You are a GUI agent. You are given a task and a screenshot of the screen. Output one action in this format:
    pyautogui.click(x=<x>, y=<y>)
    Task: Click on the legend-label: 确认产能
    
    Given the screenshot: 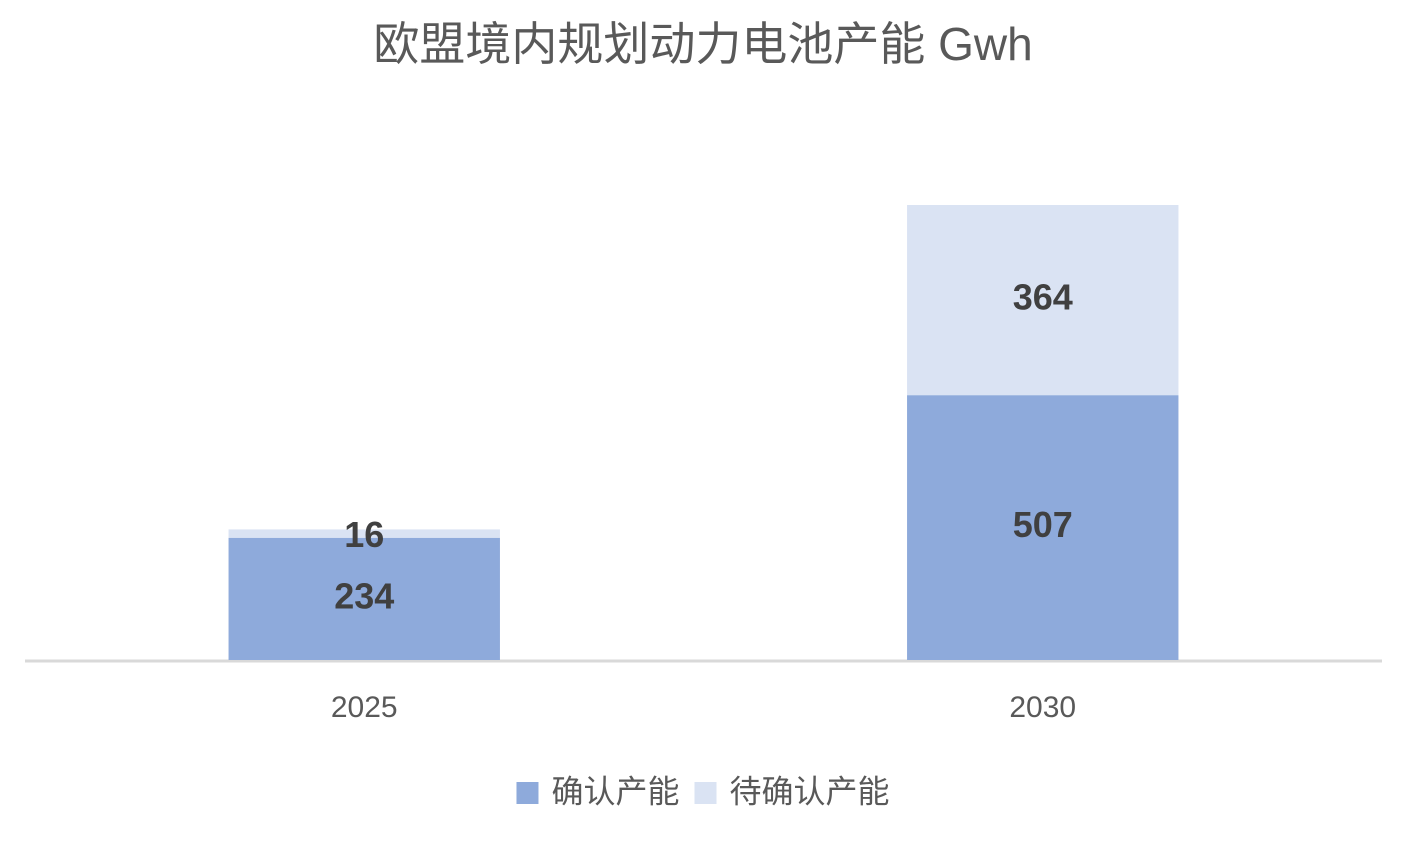 What is the action you would take?
    pyautogui.click(x=615, y=791)
    